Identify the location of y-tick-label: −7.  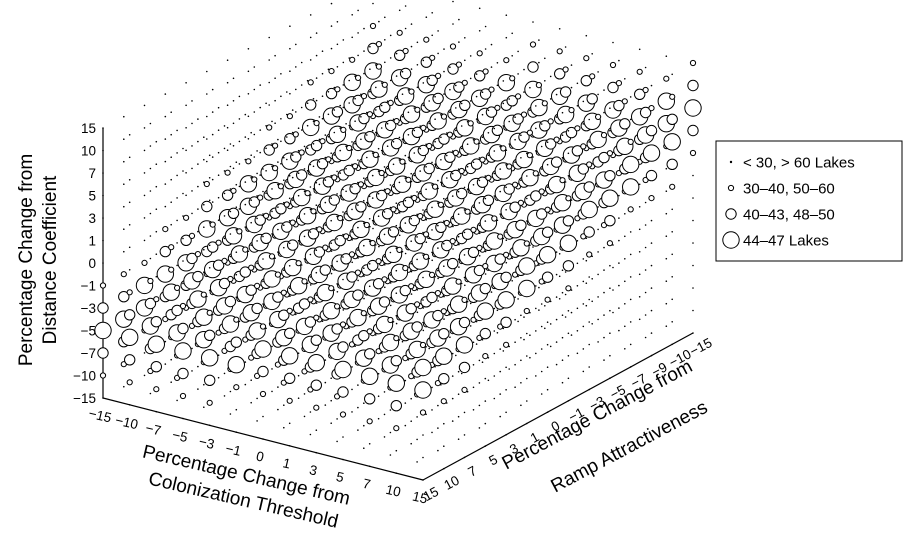
(638, 381).